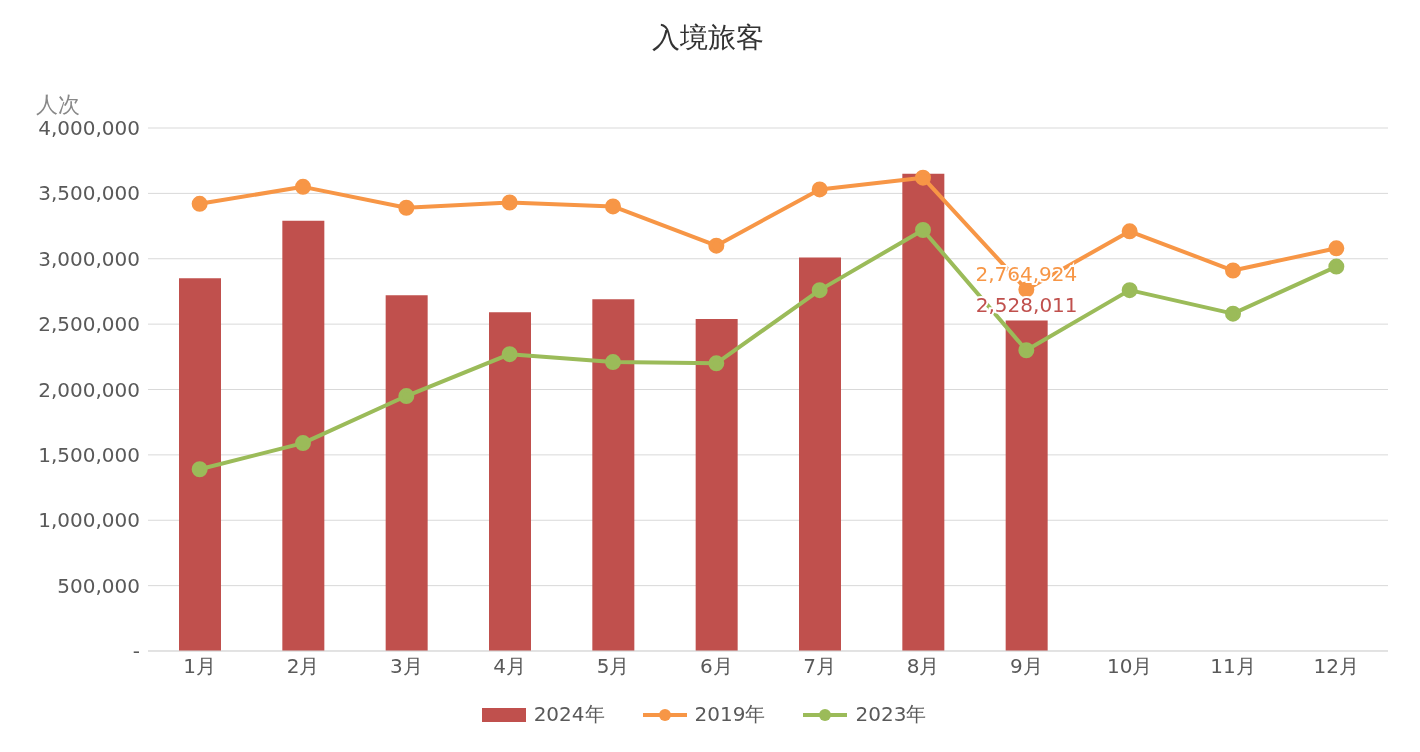 This screenshot has height=752, width=1420. What do you see at coordinates (89, 324) in the screenshot?
I see `y-tick-label: 2,500,000` at bounding box center [89, 324].